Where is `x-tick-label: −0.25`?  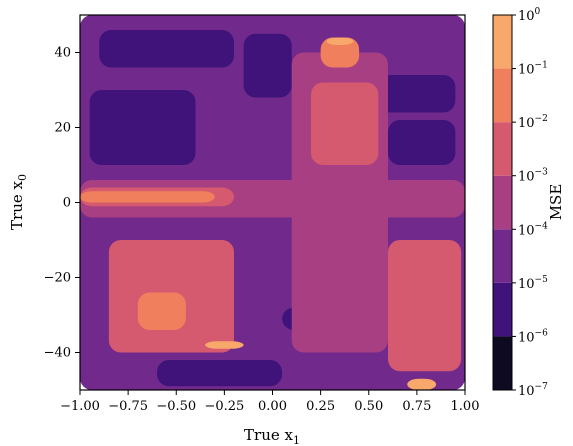
x-tick-label: −0.25 is located at coordinates (224, 406).